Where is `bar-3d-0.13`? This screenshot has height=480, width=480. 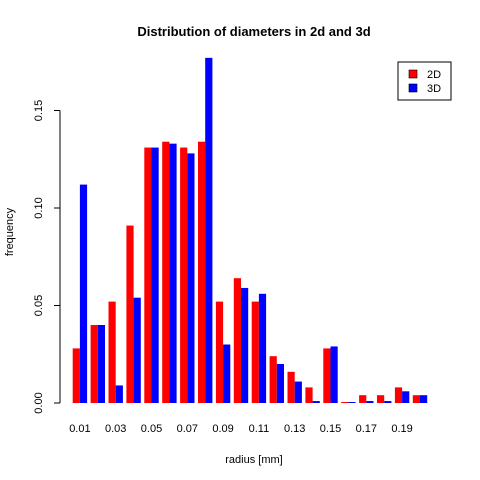 bar-3d-0.13 is located at coordinates (298, 392).